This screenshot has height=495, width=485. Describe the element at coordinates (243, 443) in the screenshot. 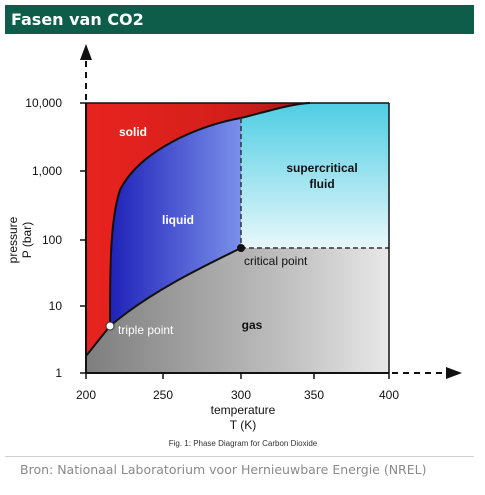

I see `figure-caption: Fig. 1: Phase Diagram for Carbon Dioxide` at that location.